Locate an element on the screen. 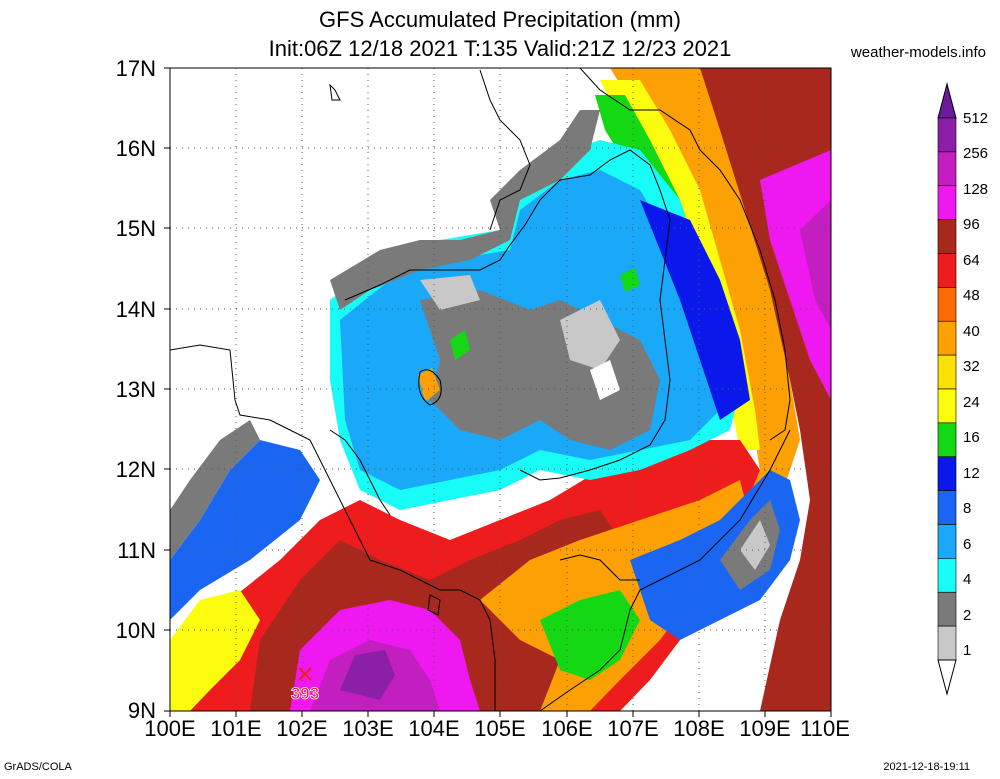 The height and width of the screenshot is (779, 1000). lat-label: 16N is located at coordinates (135, 148).